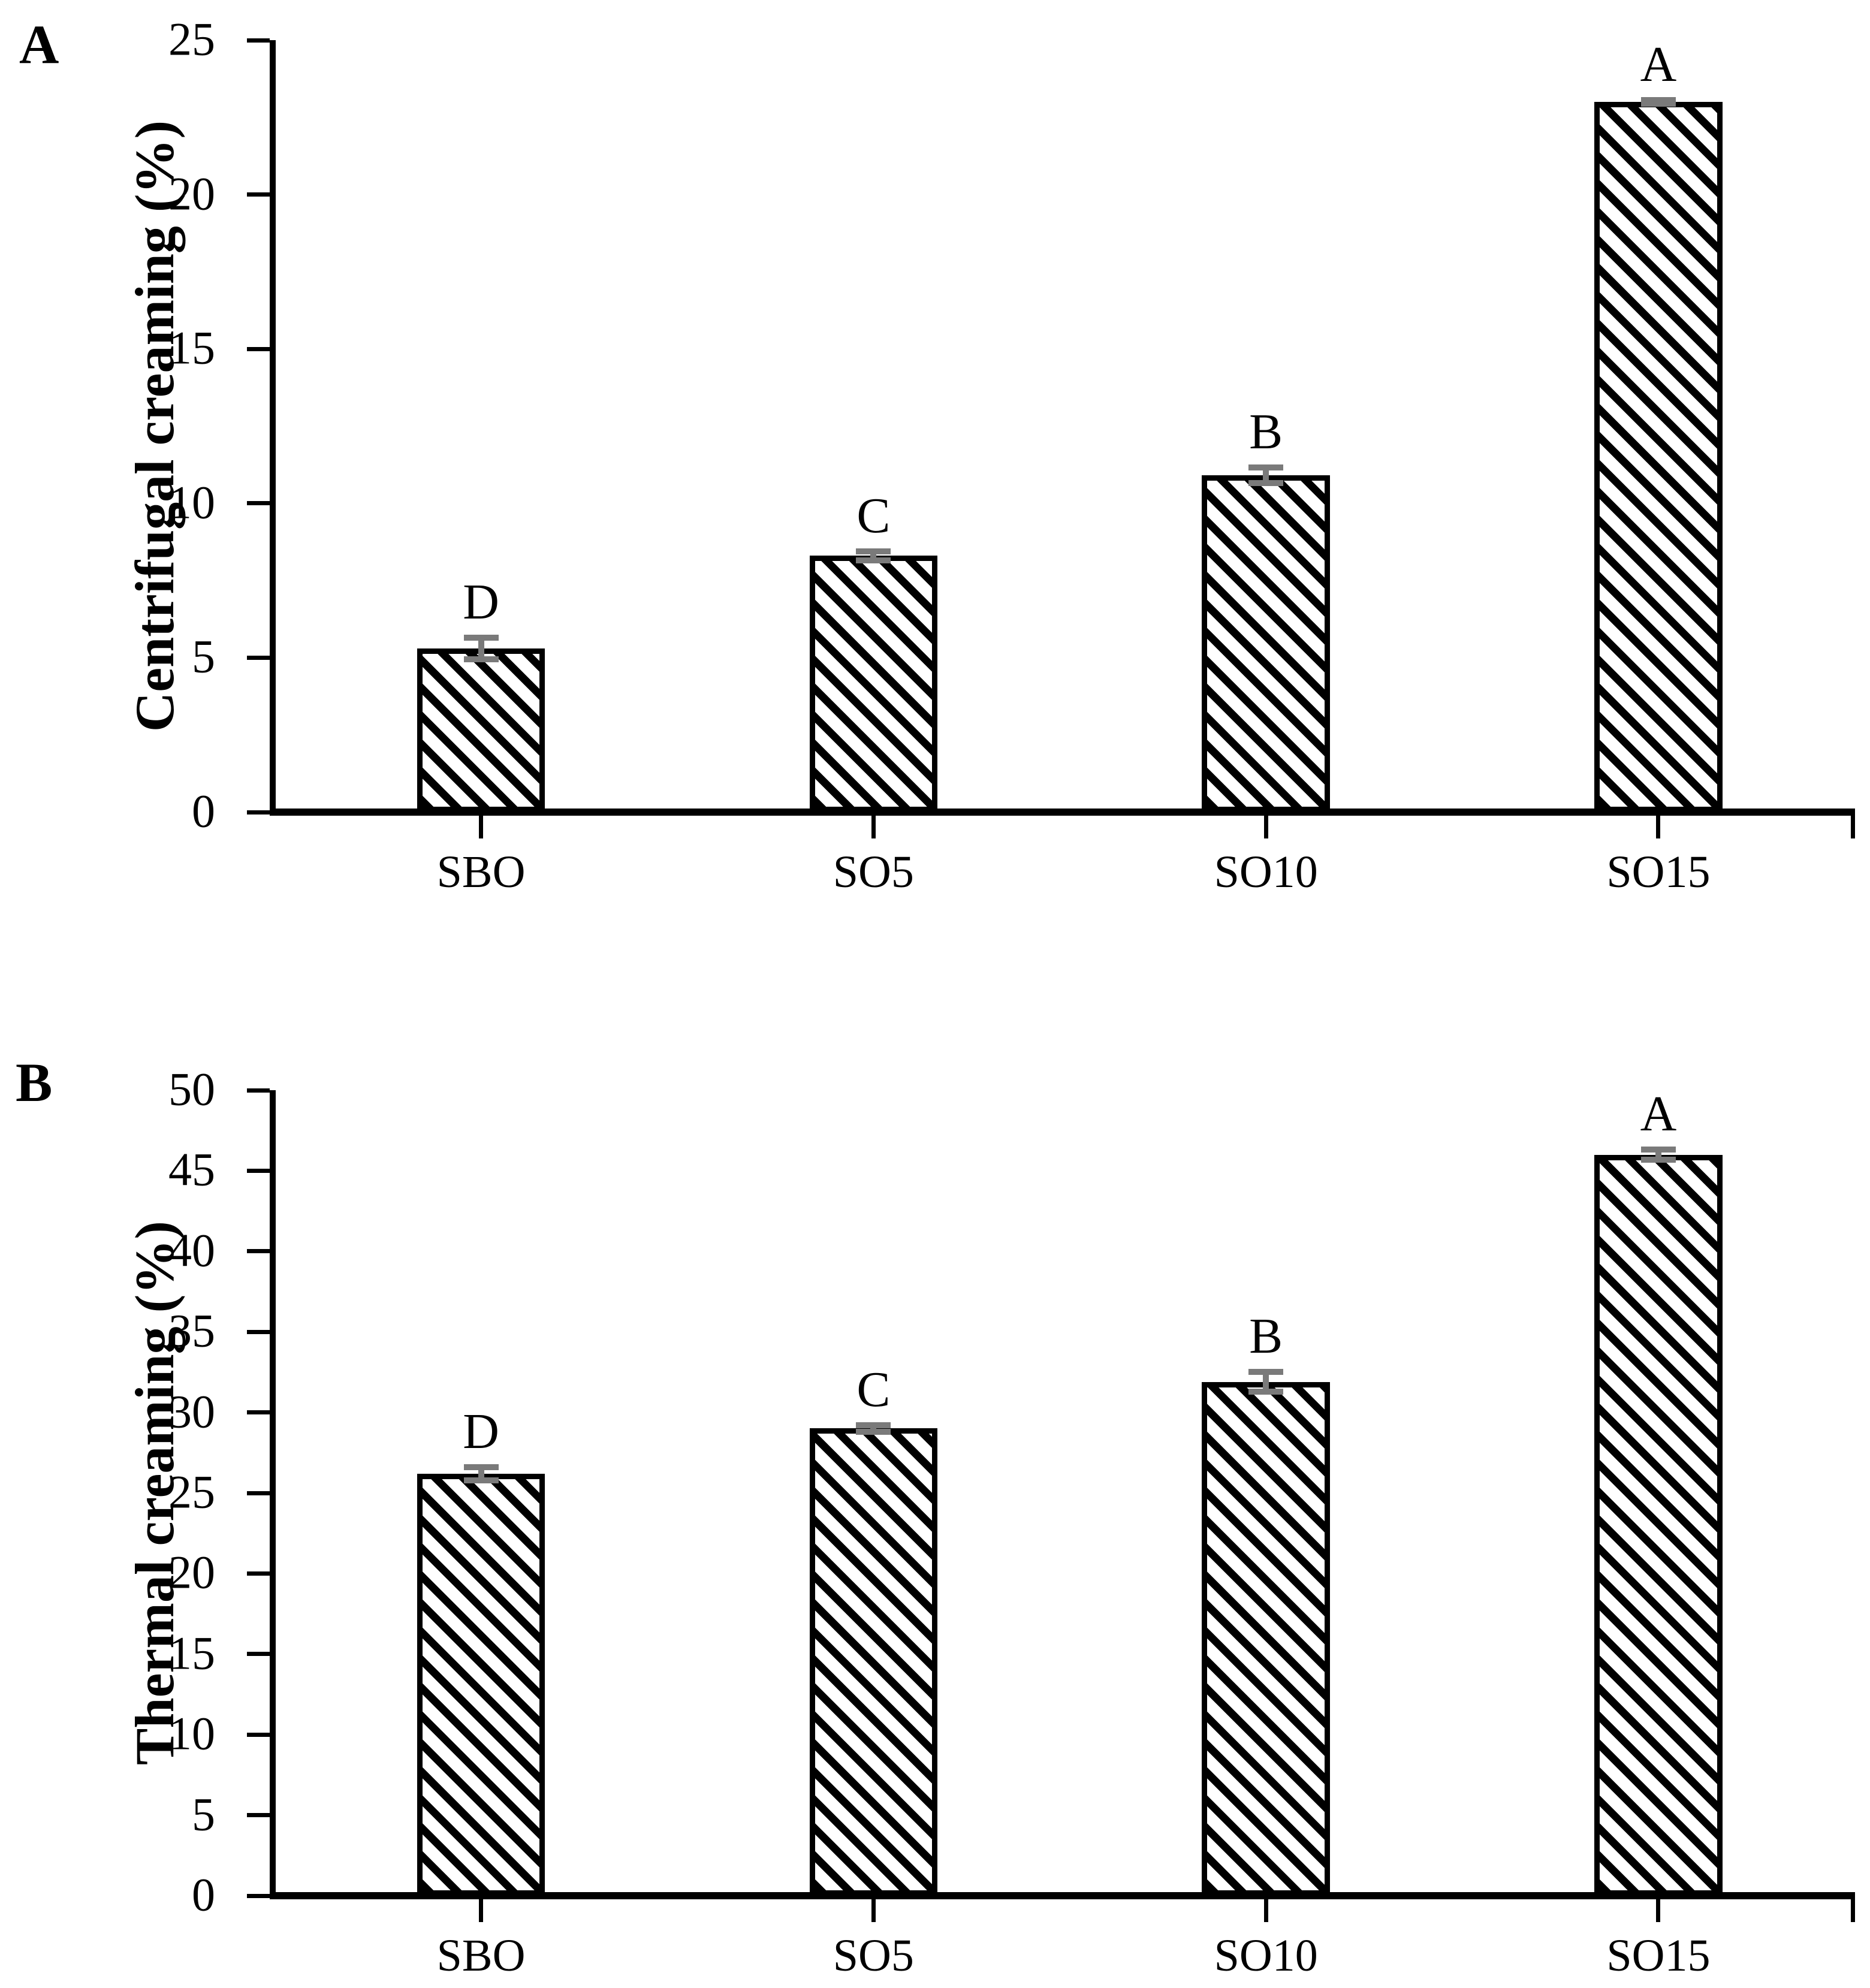  I want to click on x-category-label: SO10, so click(1266, 872).